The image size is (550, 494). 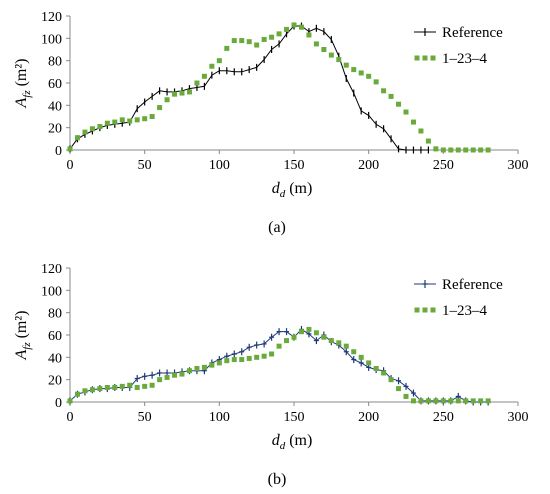 I want to click on x-tick-label: 100, so click(x=219, y=417).